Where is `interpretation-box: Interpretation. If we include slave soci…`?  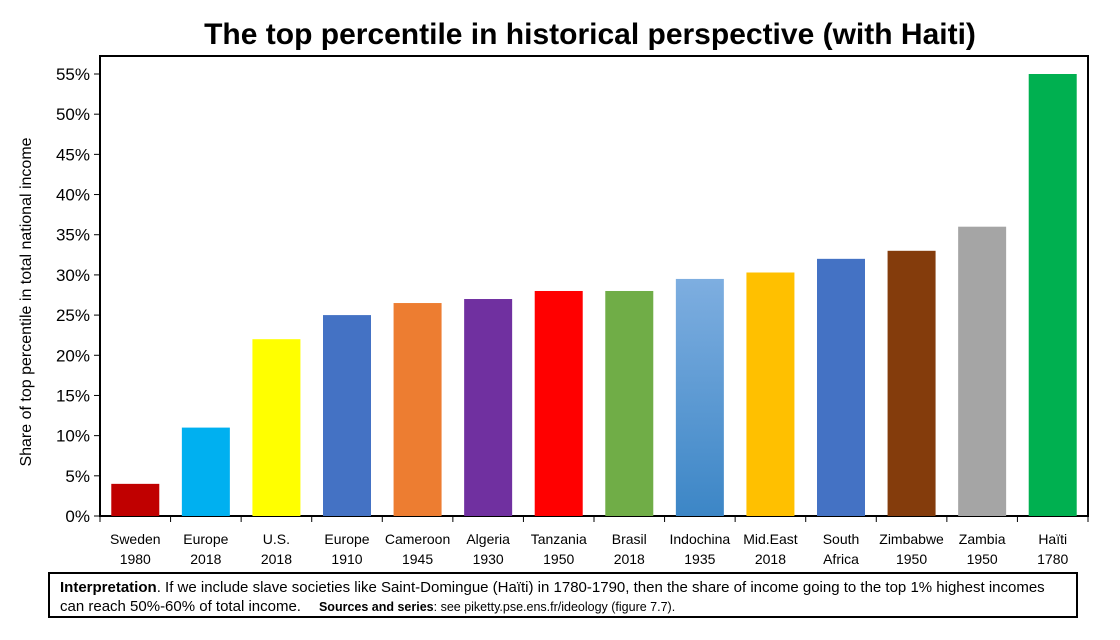 interpretation-box: Interpretation. If we include slave soci… is located at coordinates (563, 595).